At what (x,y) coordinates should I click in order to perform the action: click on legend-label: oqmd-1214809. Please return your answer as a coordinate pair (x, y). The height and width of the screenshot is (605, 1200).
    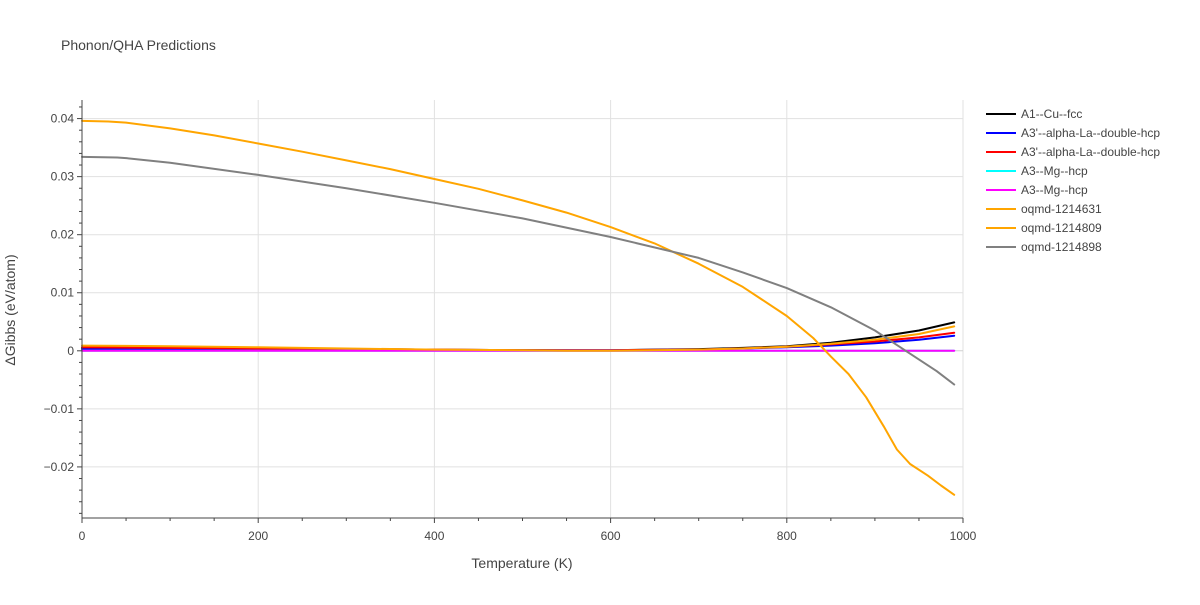
    Looking at the image, I should click on (1061, 228).